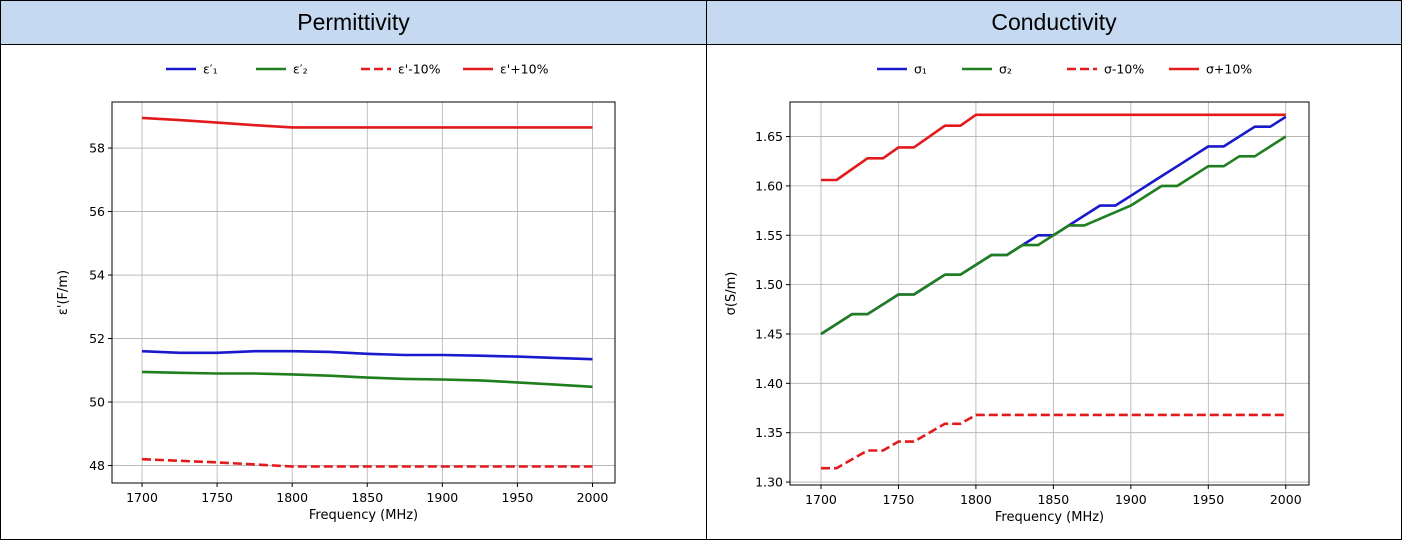 Image resolution: width=1403 pixels, height=542 pixels. I want to click on legend-label: ε'-10%, so click(419, 69).